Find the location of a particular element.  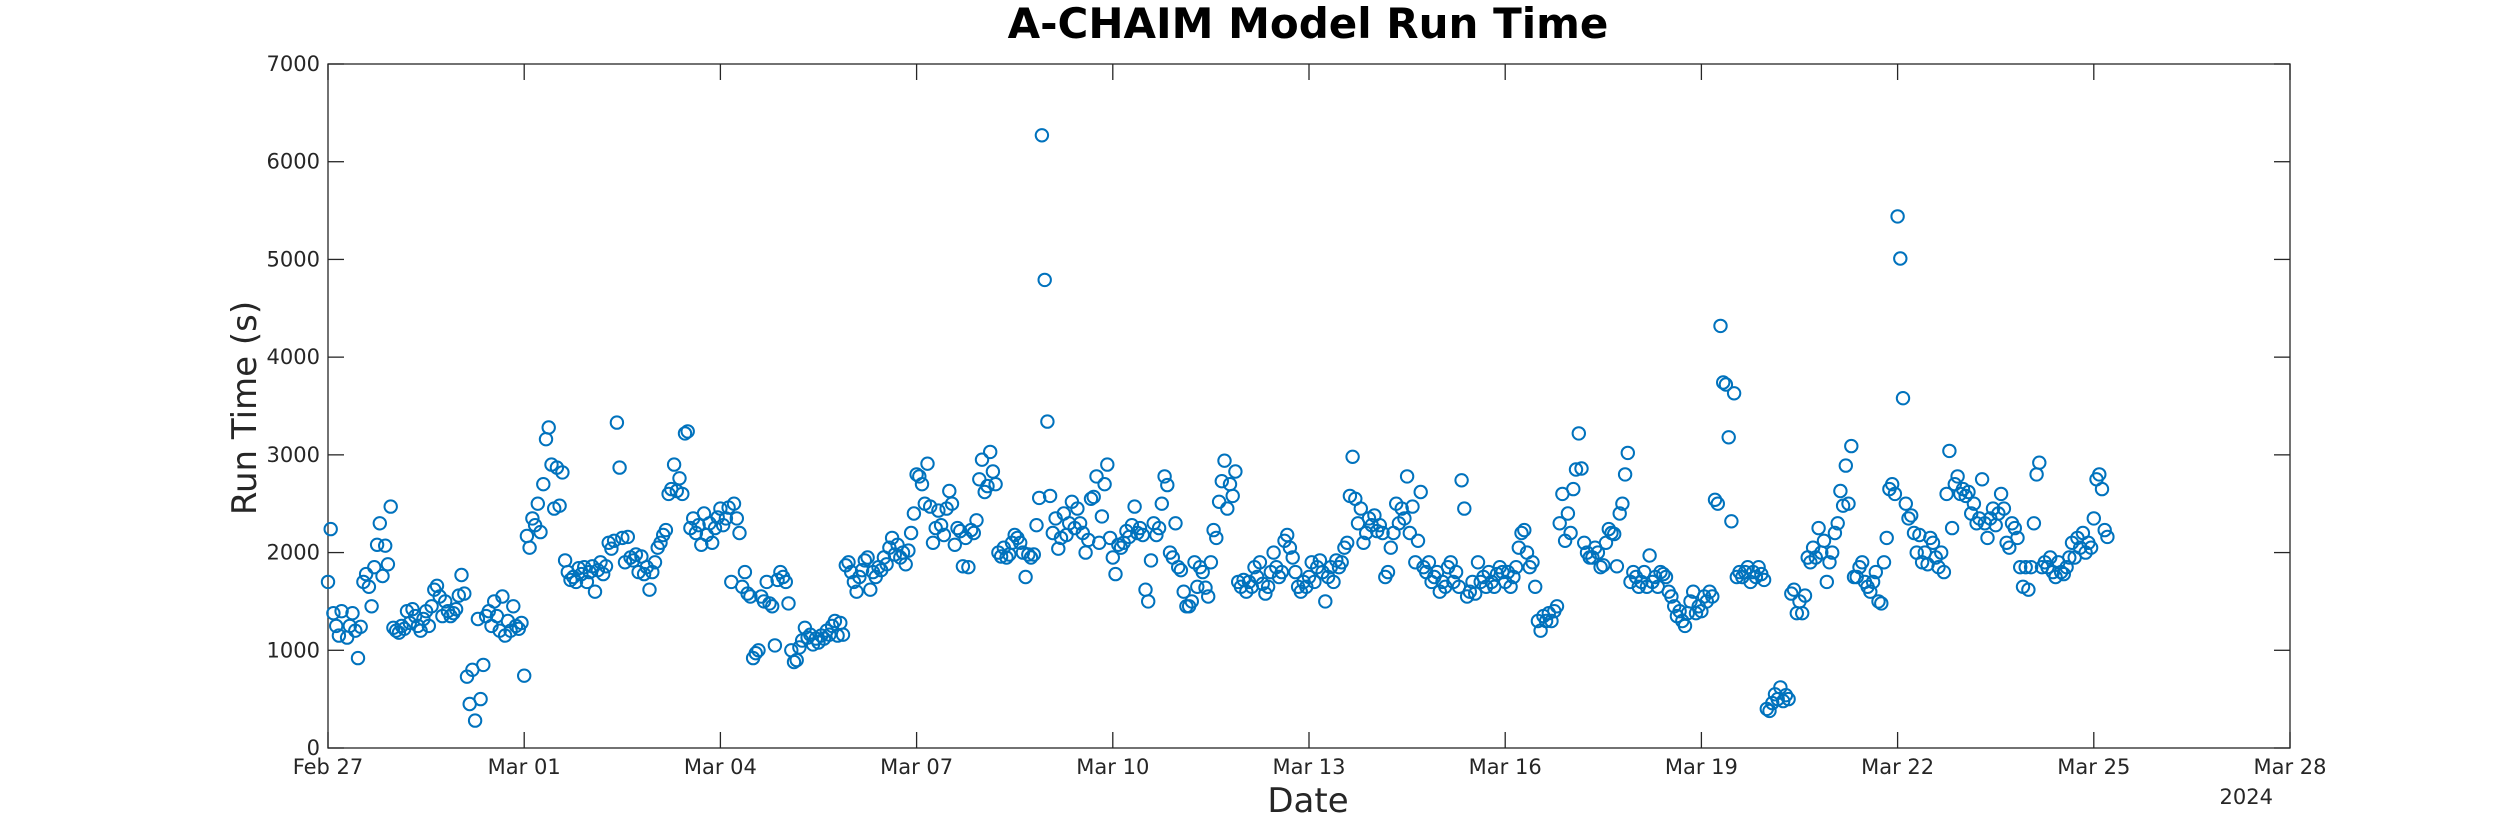

x-tick-label: Mar 04 is located at coordinates (720, 767).